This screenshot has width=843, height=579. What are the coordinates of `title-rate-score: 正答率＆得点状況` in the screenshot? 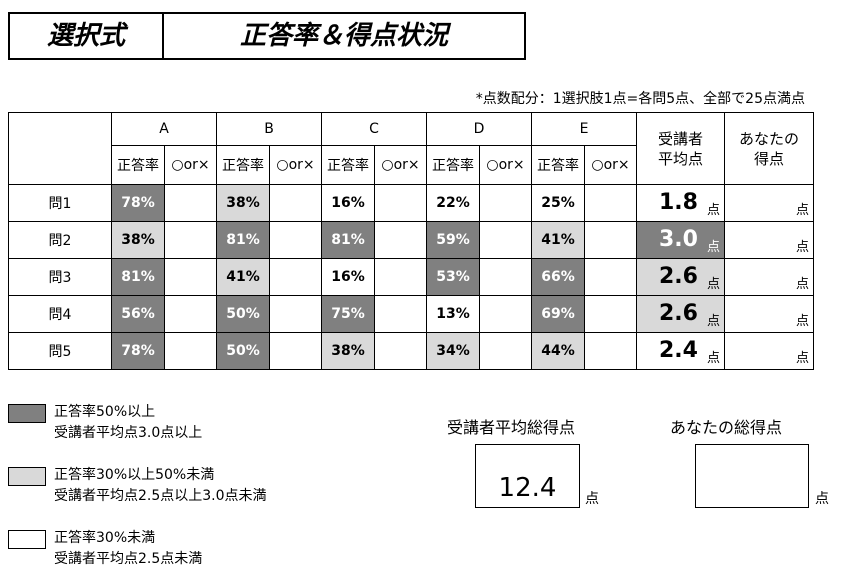 It's located at (343, 36).